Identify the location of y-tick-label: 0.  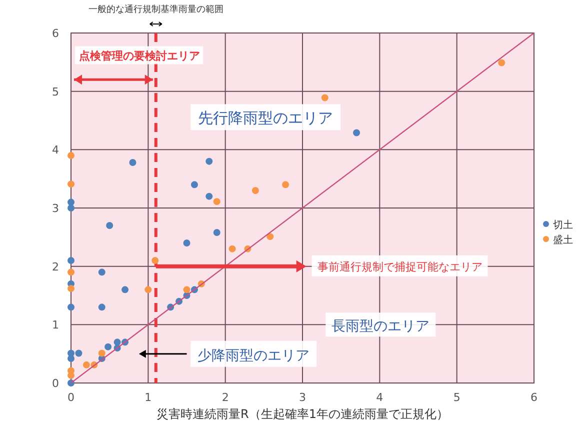
(55, 383).